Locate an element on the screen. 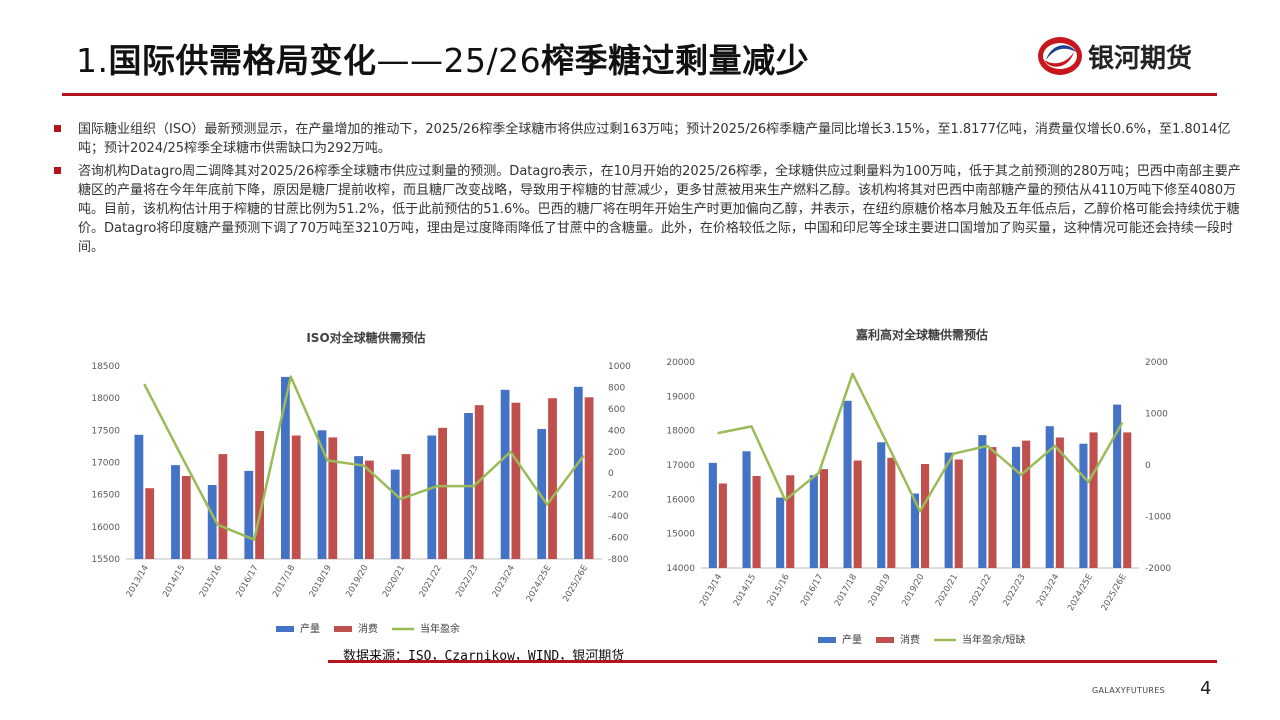  x-tick-label: 2022/23 is located at coordinates (1014, 591).